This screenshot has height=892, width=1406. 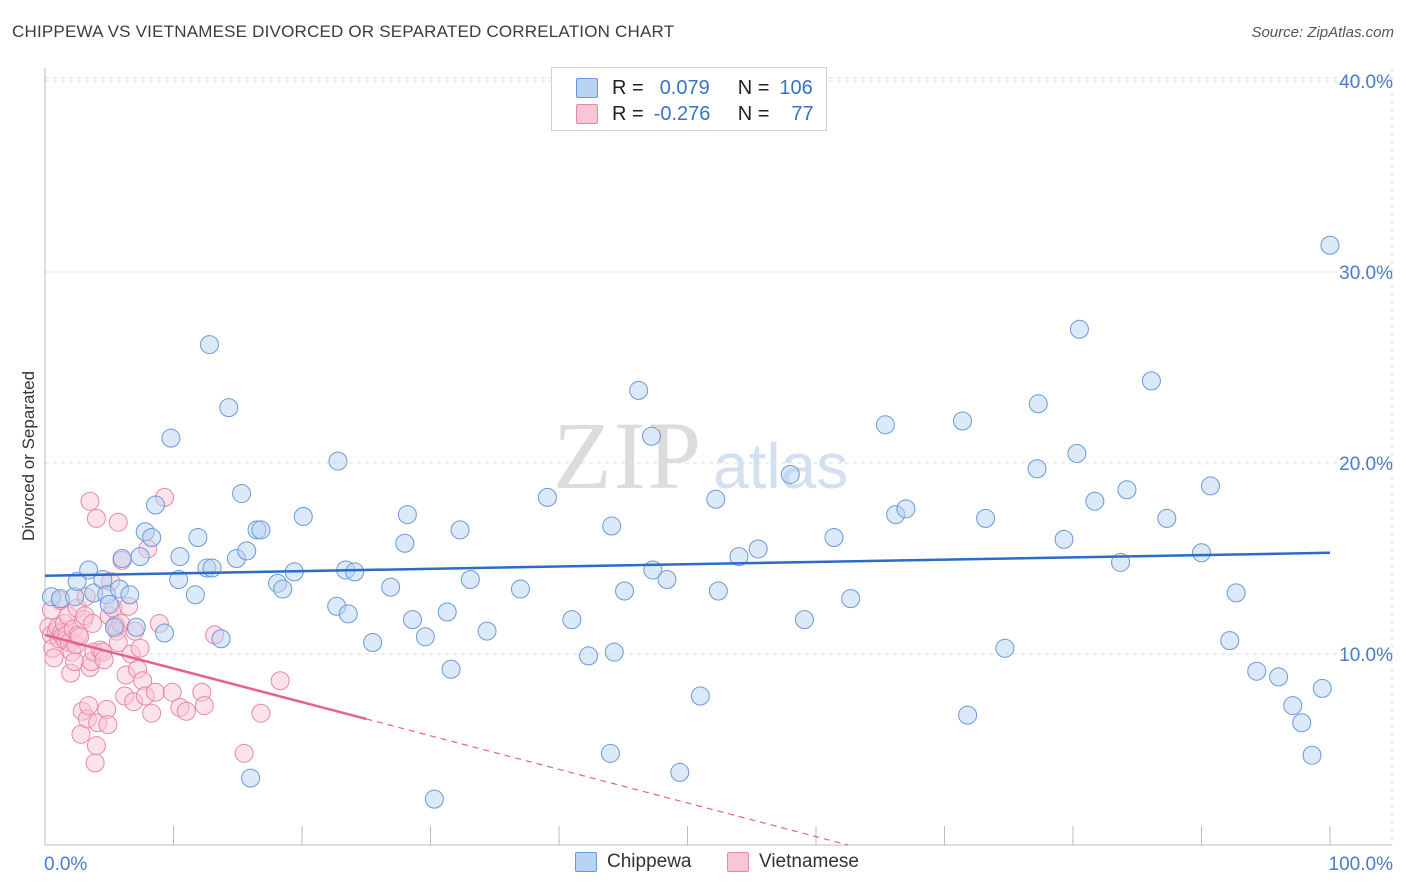 I want to click on legend-row-vietnamese: R = -0.276 N = 77, so click(x=695, y=114).